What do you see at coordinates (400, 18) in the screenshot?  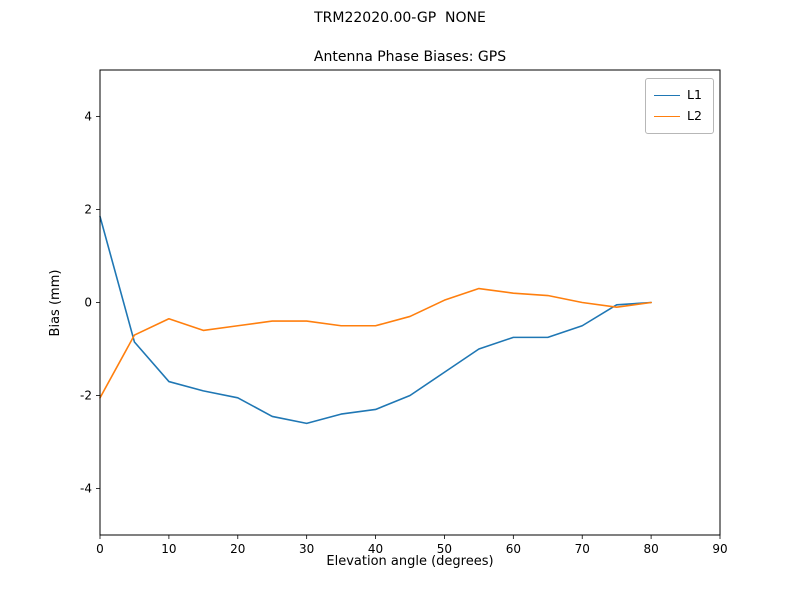 I see `figure-suptitle: TRM22020.00-GP NONE` at bounding box center [400, 18].